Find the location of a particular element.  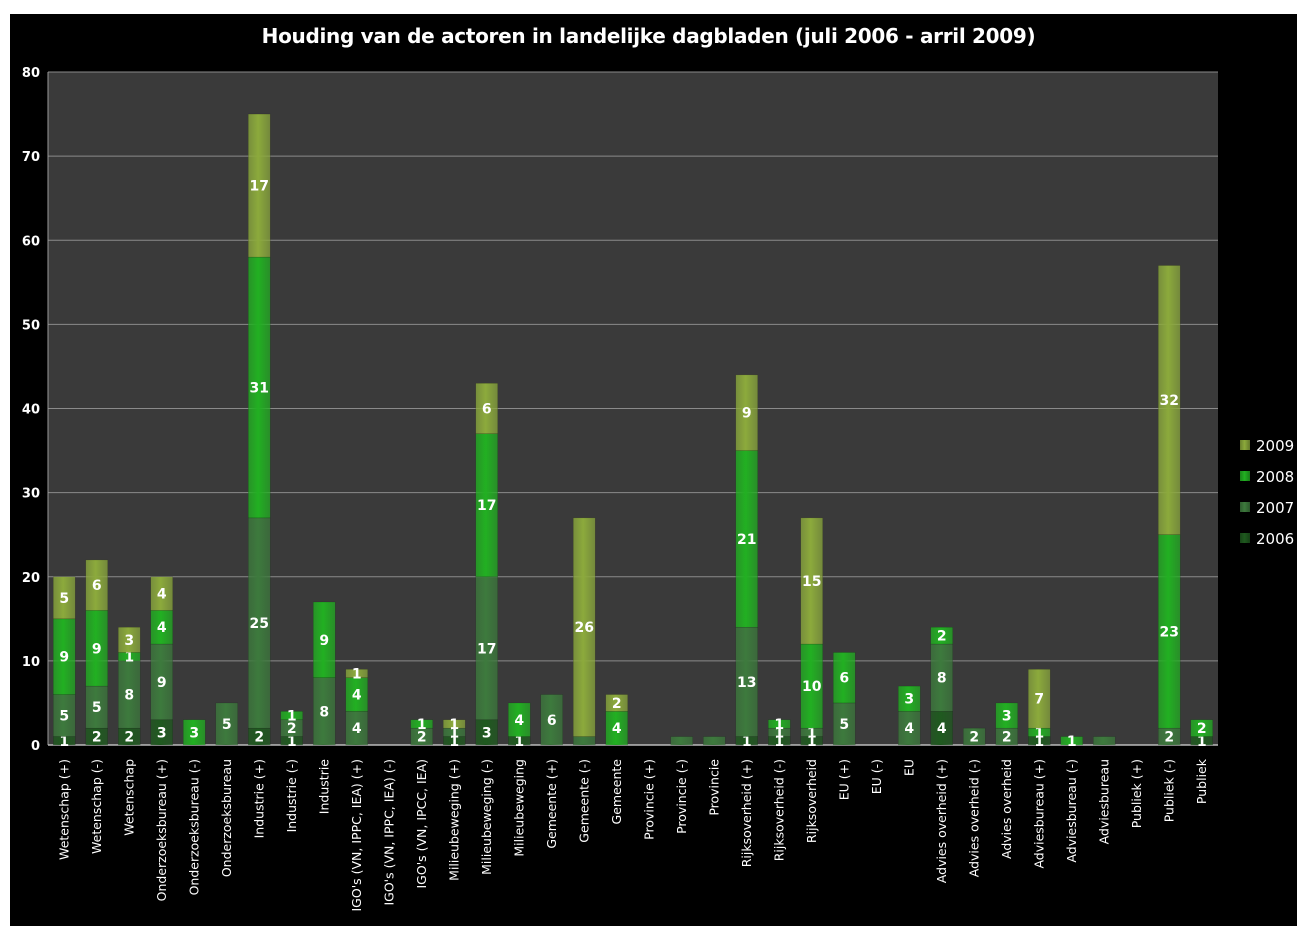

x-tick-label: Gemeente (+) is located at coordinates (551, 804).